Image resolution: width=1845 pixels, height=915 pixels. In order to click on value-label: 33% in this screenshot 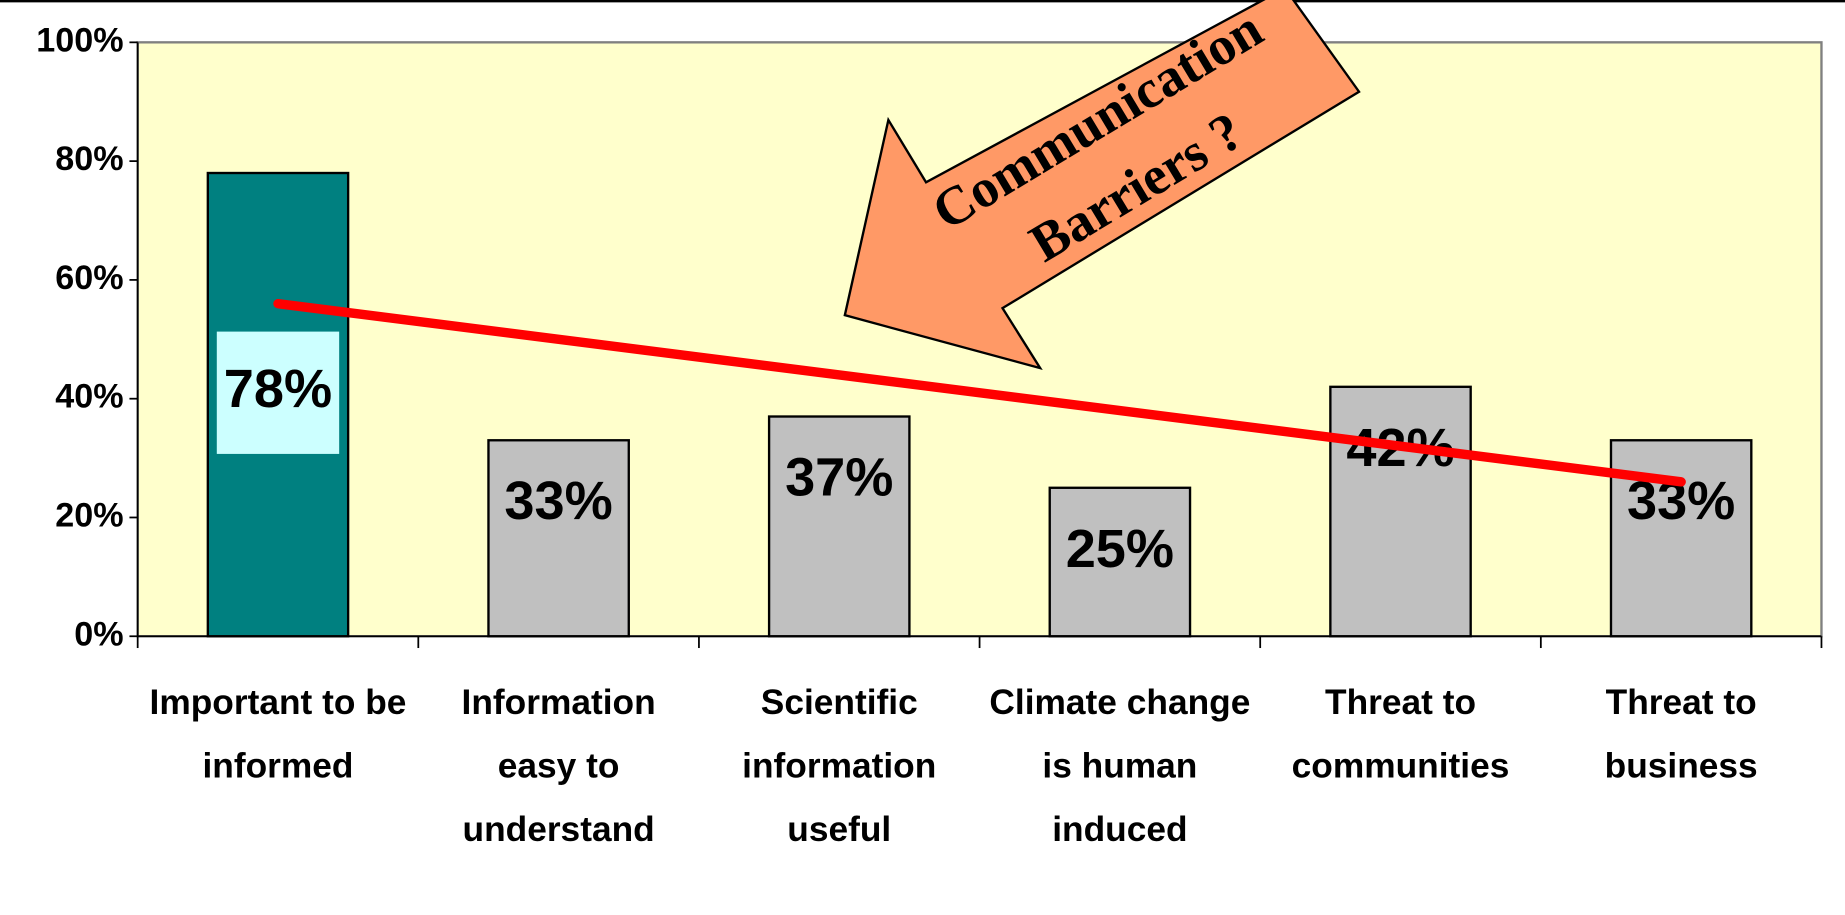, I will do `click(558, 501)`.